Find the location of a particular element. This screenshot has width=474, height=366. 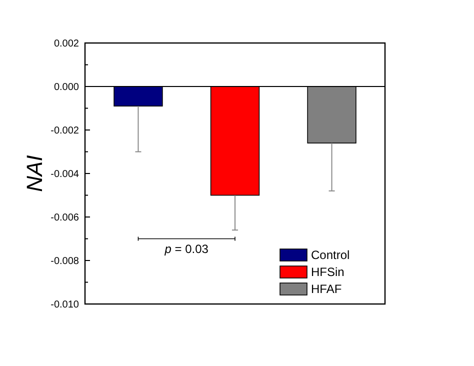

y-tick-label: 0.002 is located at coordinates (67, 44).